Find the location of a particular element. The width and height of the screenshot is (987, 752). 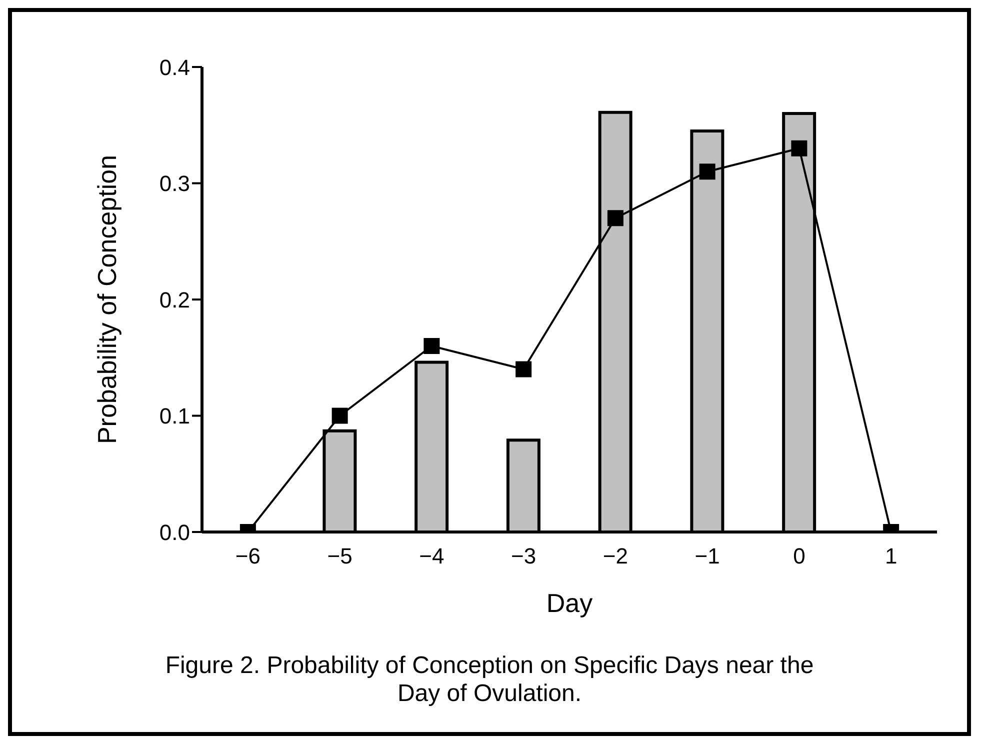

x-tick-label: 0 is located at coordinates (799, 556).